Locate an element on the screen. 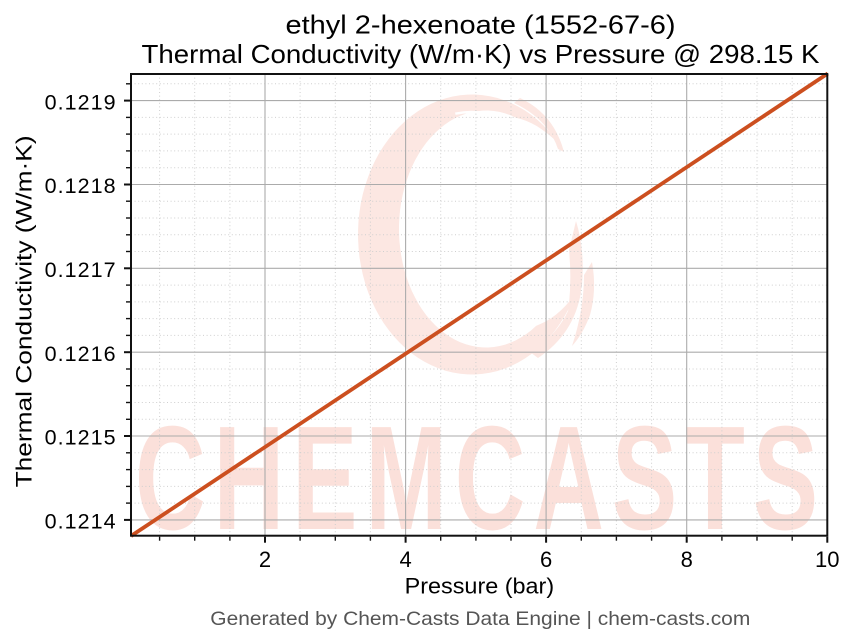  svg-text: 4 is located at coordinates (405, 559).